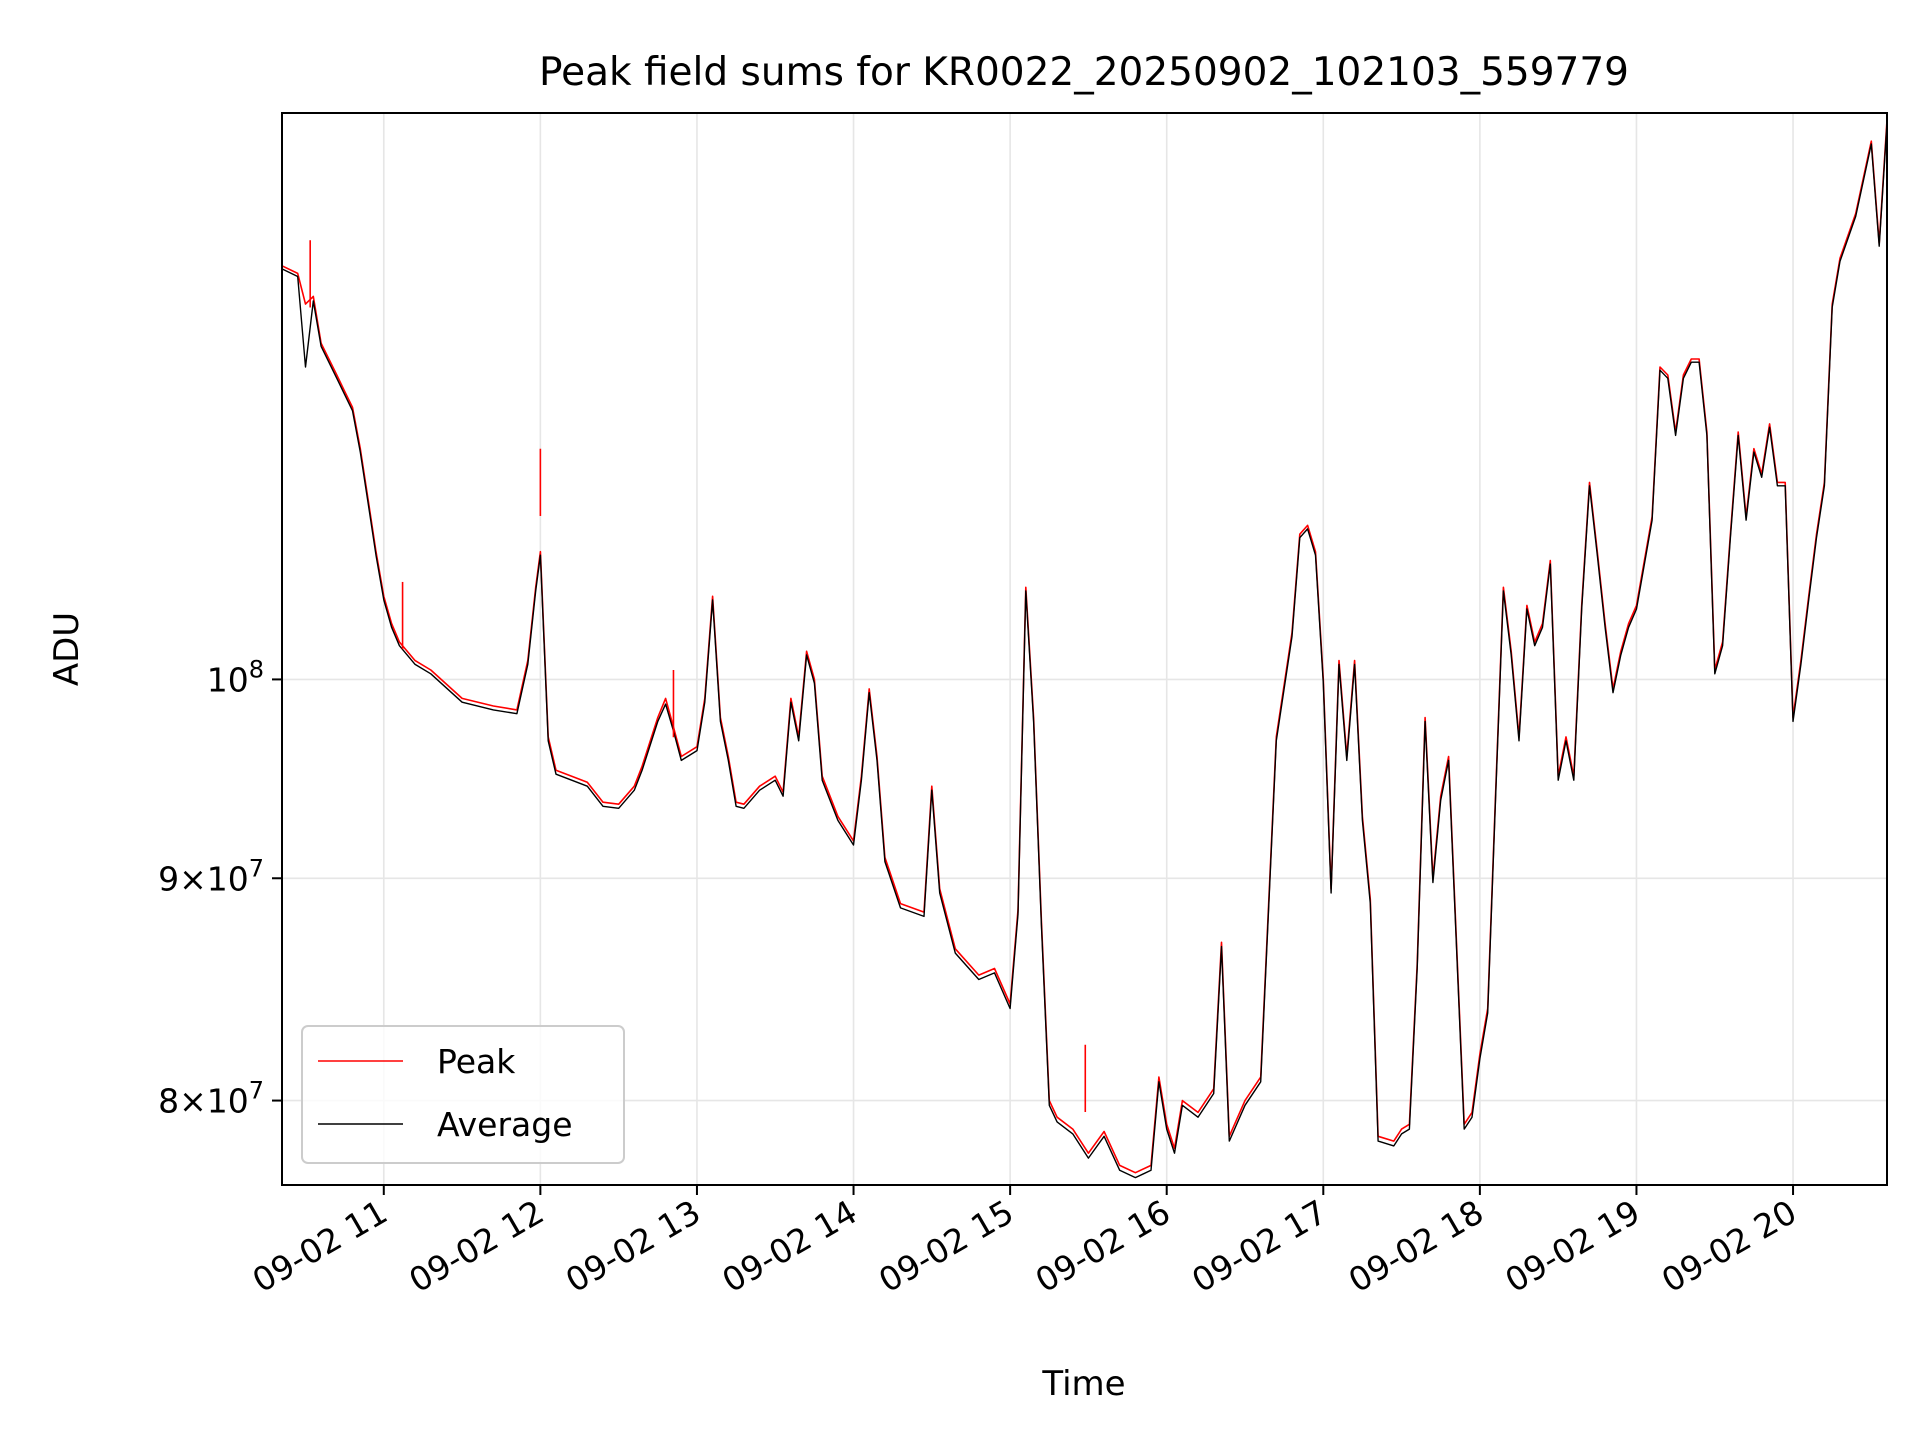 The height and width of the screenshot is (1440, 1920). I want to click on legend: Peak Average, so click(463, 1094).